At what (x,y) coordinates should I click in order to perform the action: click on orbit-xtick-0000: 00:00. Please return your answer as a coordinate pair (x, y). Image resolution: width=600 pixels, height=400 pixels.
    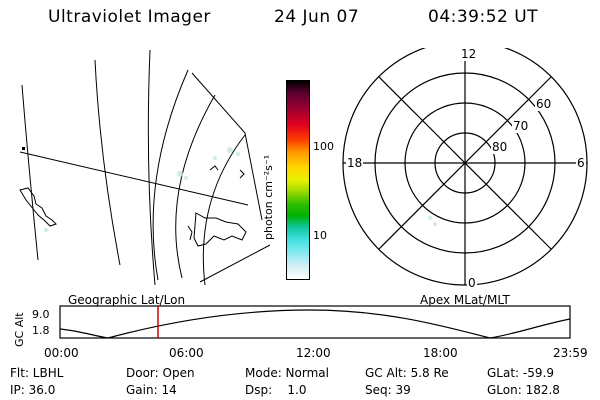
    Looking at the image, I should click on (61, 353).